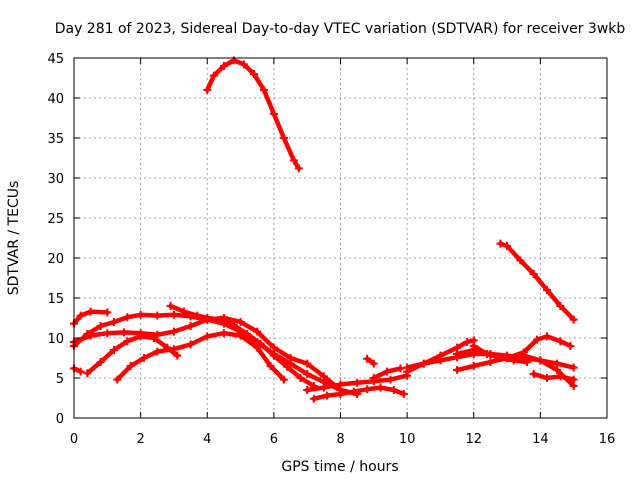 The image size is (640, 480). I want to click on y-axis-label: SDTVAR / TECUs, so click(14, 238).